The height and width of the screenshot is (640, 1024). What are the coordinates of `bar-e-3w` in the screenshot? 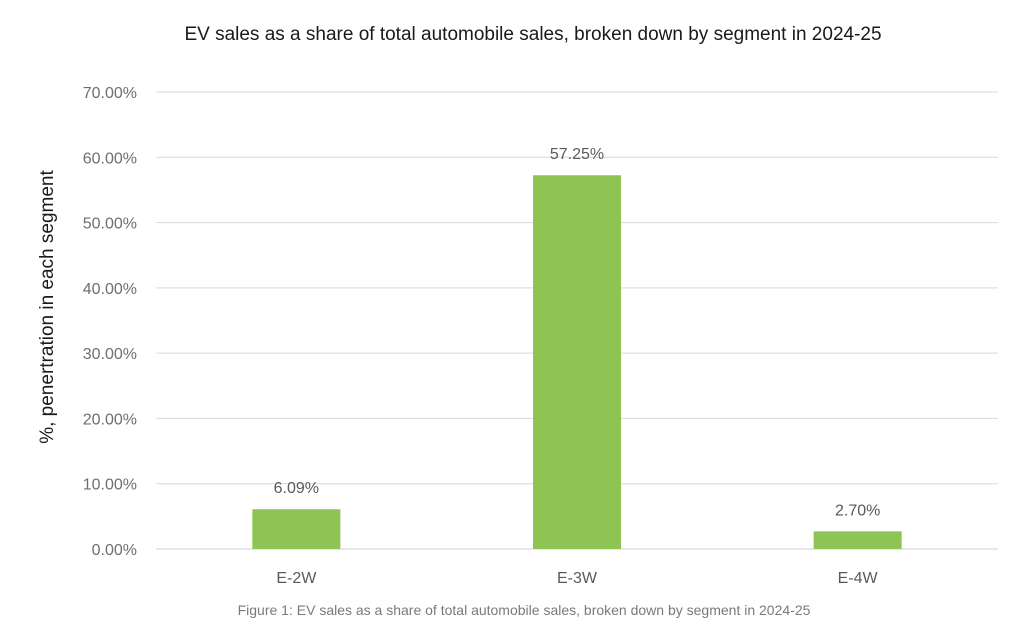 It's located at (577, 362).